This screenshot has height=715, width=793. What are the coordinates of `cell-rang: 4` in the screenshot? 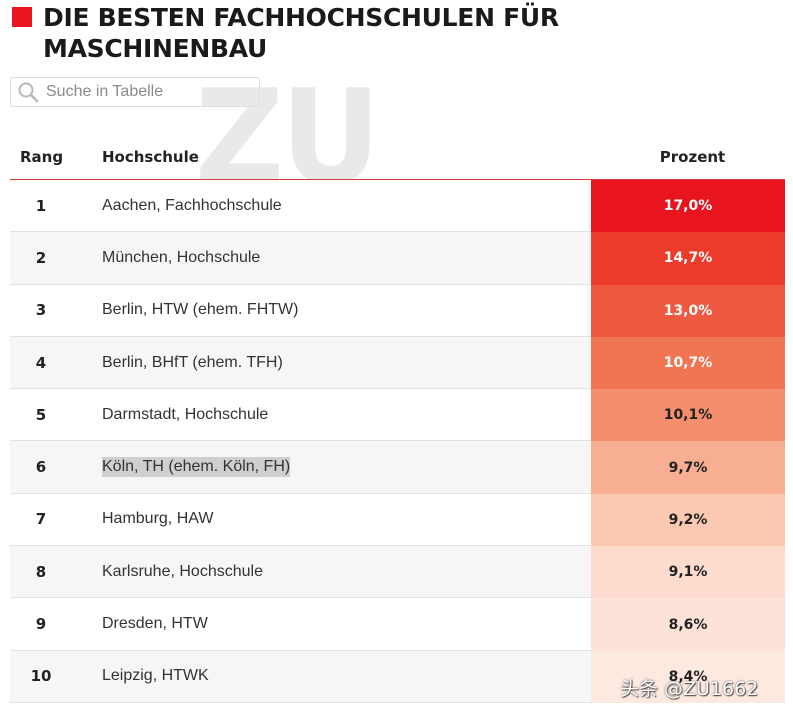 It's located at (41, 362).